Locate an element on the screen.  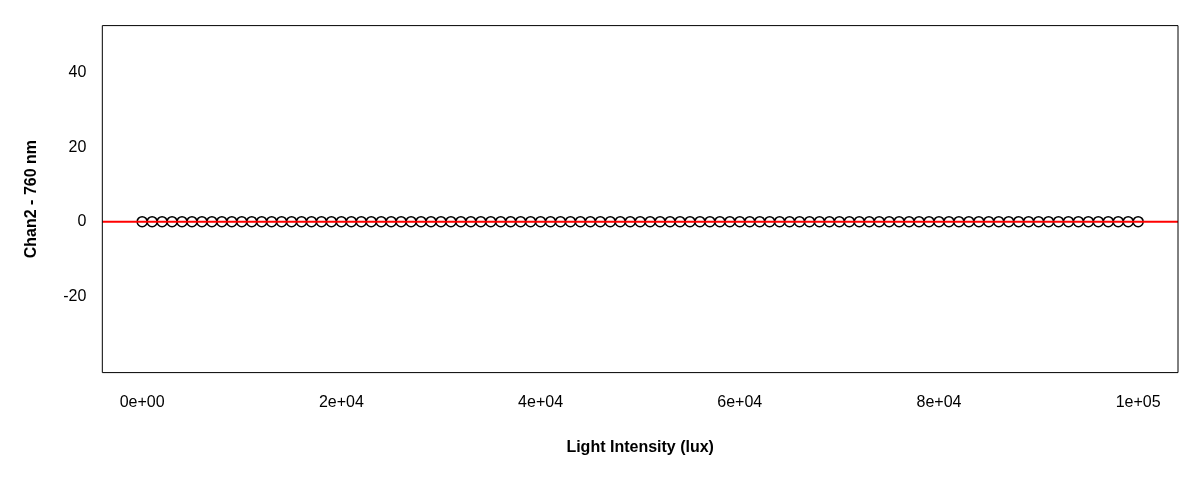
y-axis-title: Chan2 - 760 nm is located at coordinates (31, 199).